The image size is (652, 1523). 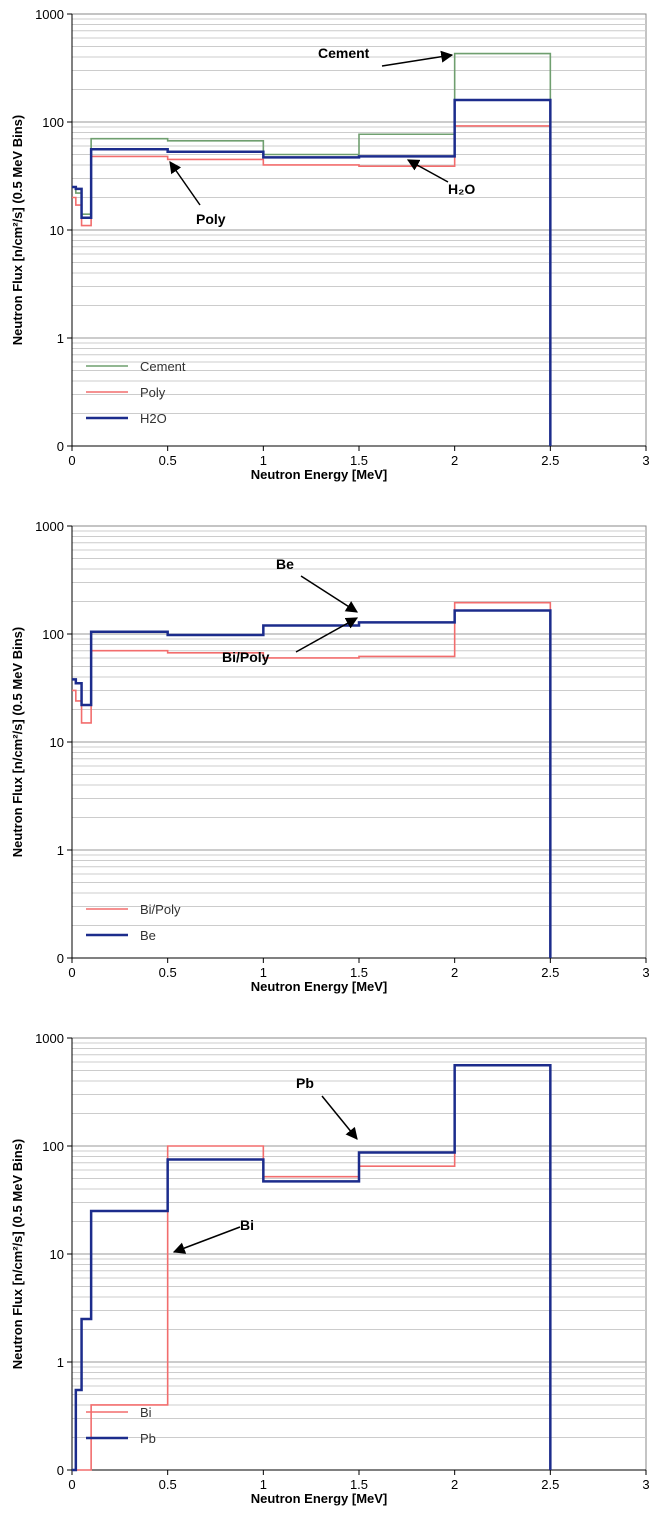 What do you see at coordinates (461, 189) in the screenshot?
I see `annotation-label: H₂O` at bounding box center [461, 189].